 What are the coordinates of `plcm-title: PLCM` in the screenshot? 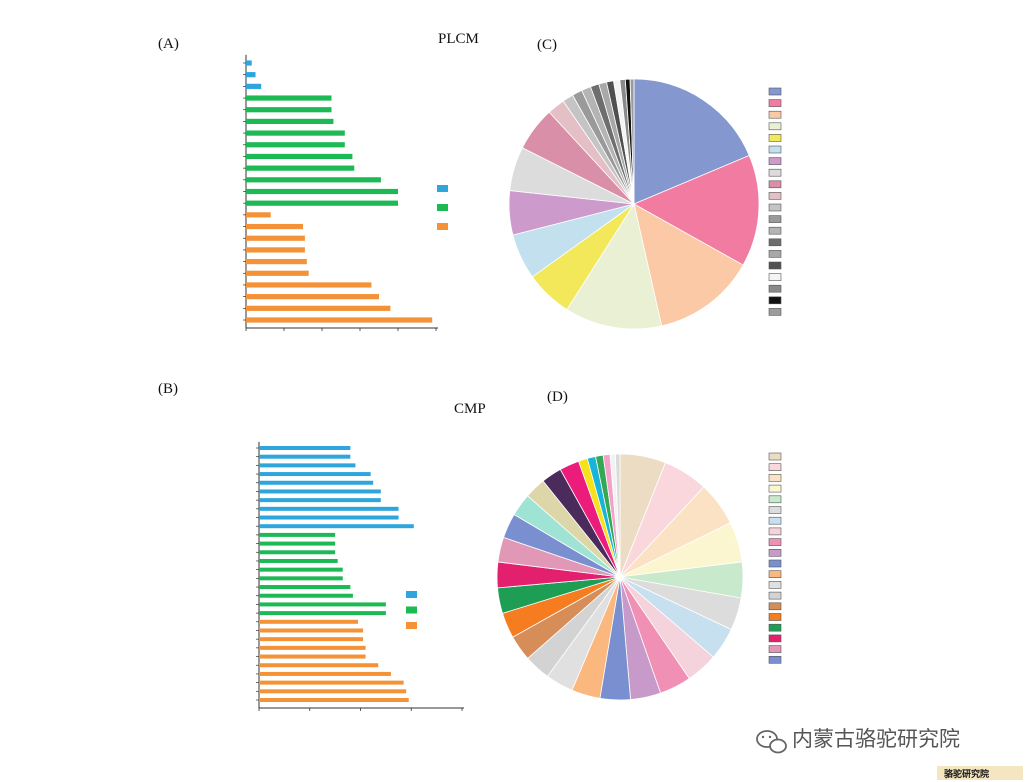 It's located at (458, 39).